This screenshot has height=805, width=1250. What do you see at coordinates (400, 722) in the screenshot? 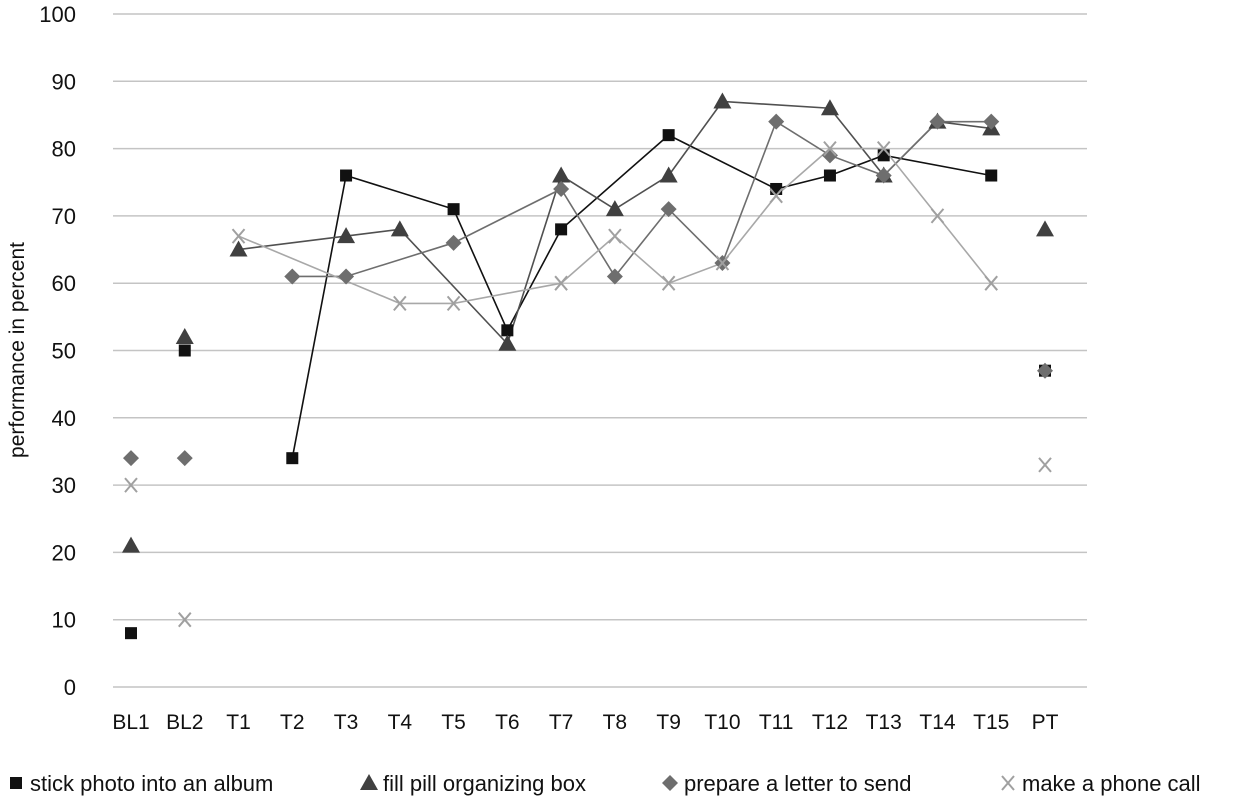
I see `x-tick-label: T4` at bounding box center [400, 722].